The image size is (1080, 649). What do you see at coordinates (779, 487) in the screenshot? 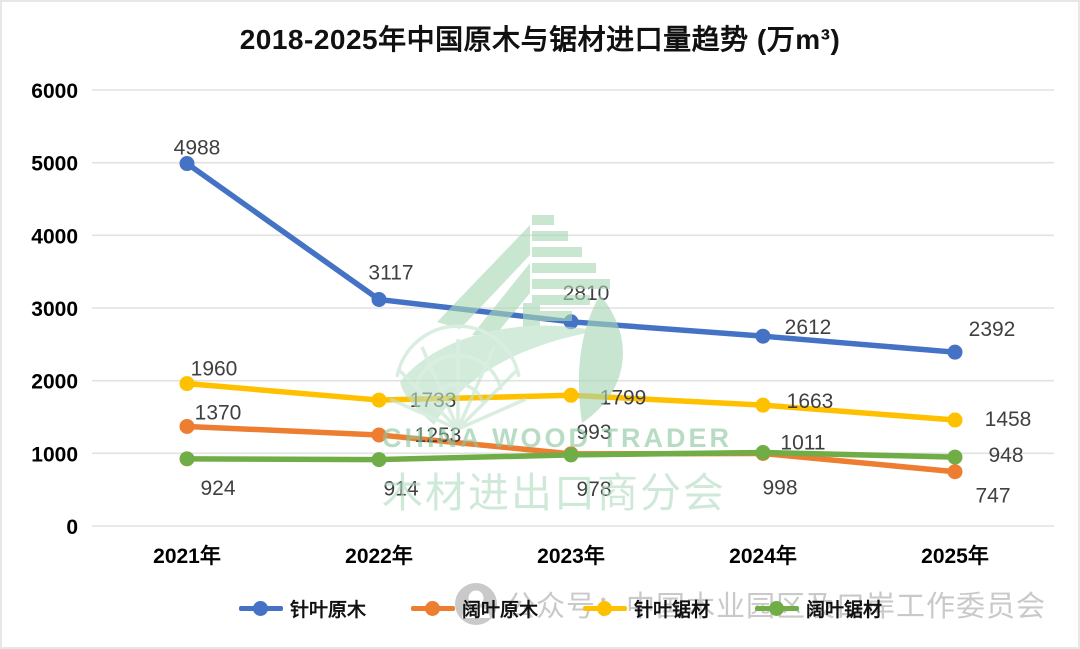
I see `data-label: 998` at bounding box center [779, 487].